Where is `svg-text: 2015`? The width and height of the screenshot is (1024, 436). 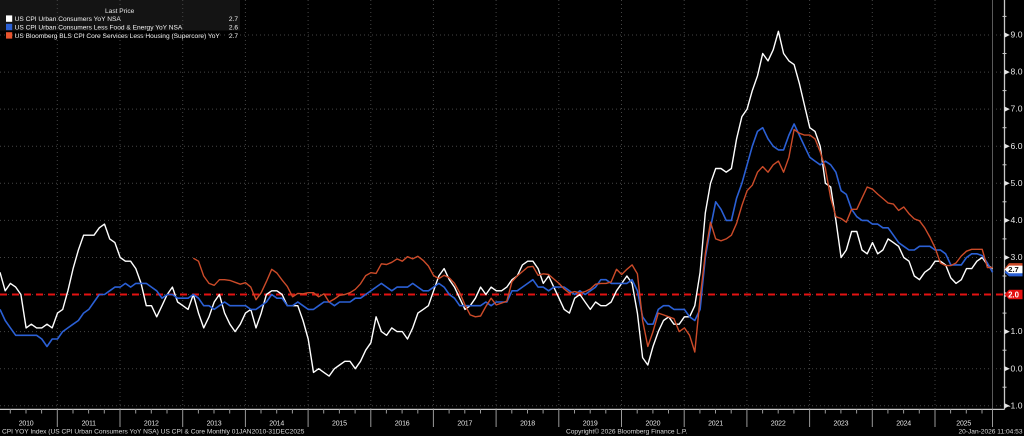
svg-text: 2015 is located at coordinates (339, 424).